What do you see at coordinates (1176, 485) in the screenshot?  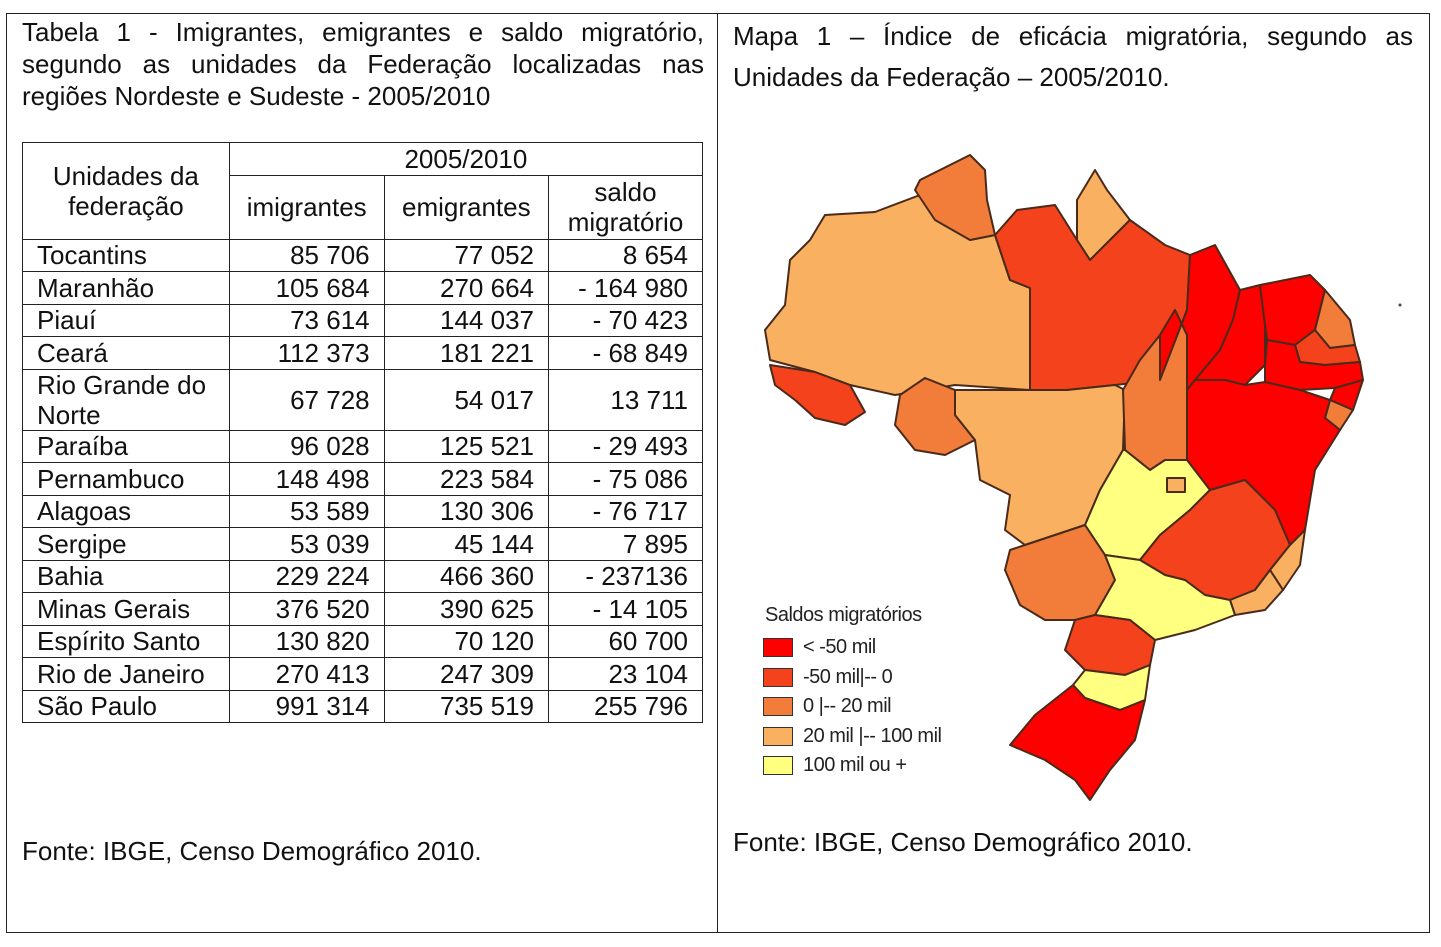 I see `state-distrito-federal` at bounding box center [1176, 485].